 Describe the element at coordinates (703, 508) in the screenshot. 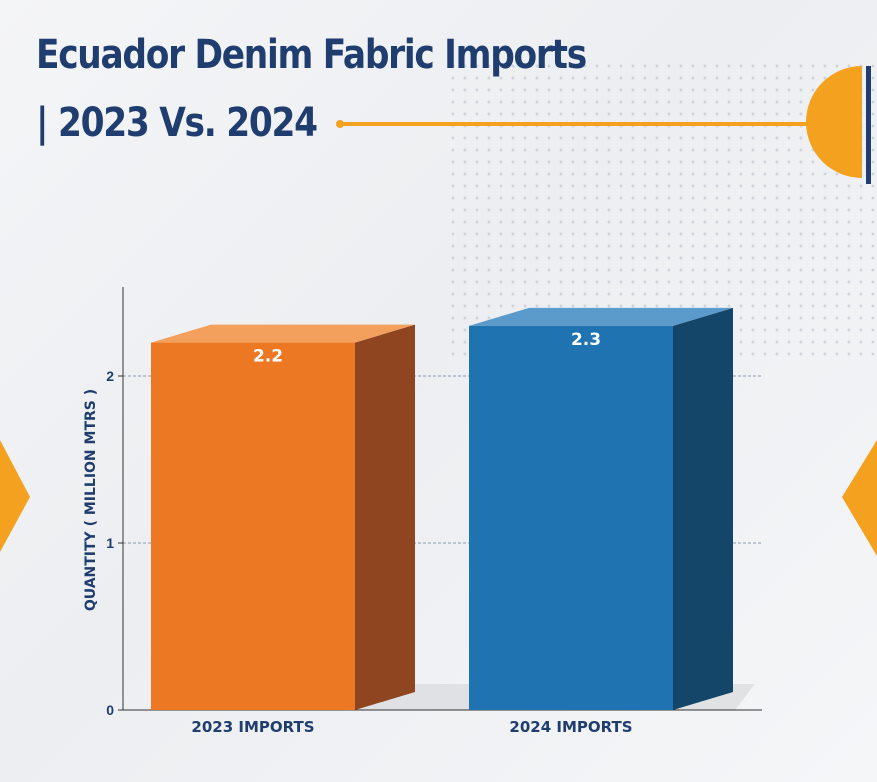

I see `bar-1-side` at that location.